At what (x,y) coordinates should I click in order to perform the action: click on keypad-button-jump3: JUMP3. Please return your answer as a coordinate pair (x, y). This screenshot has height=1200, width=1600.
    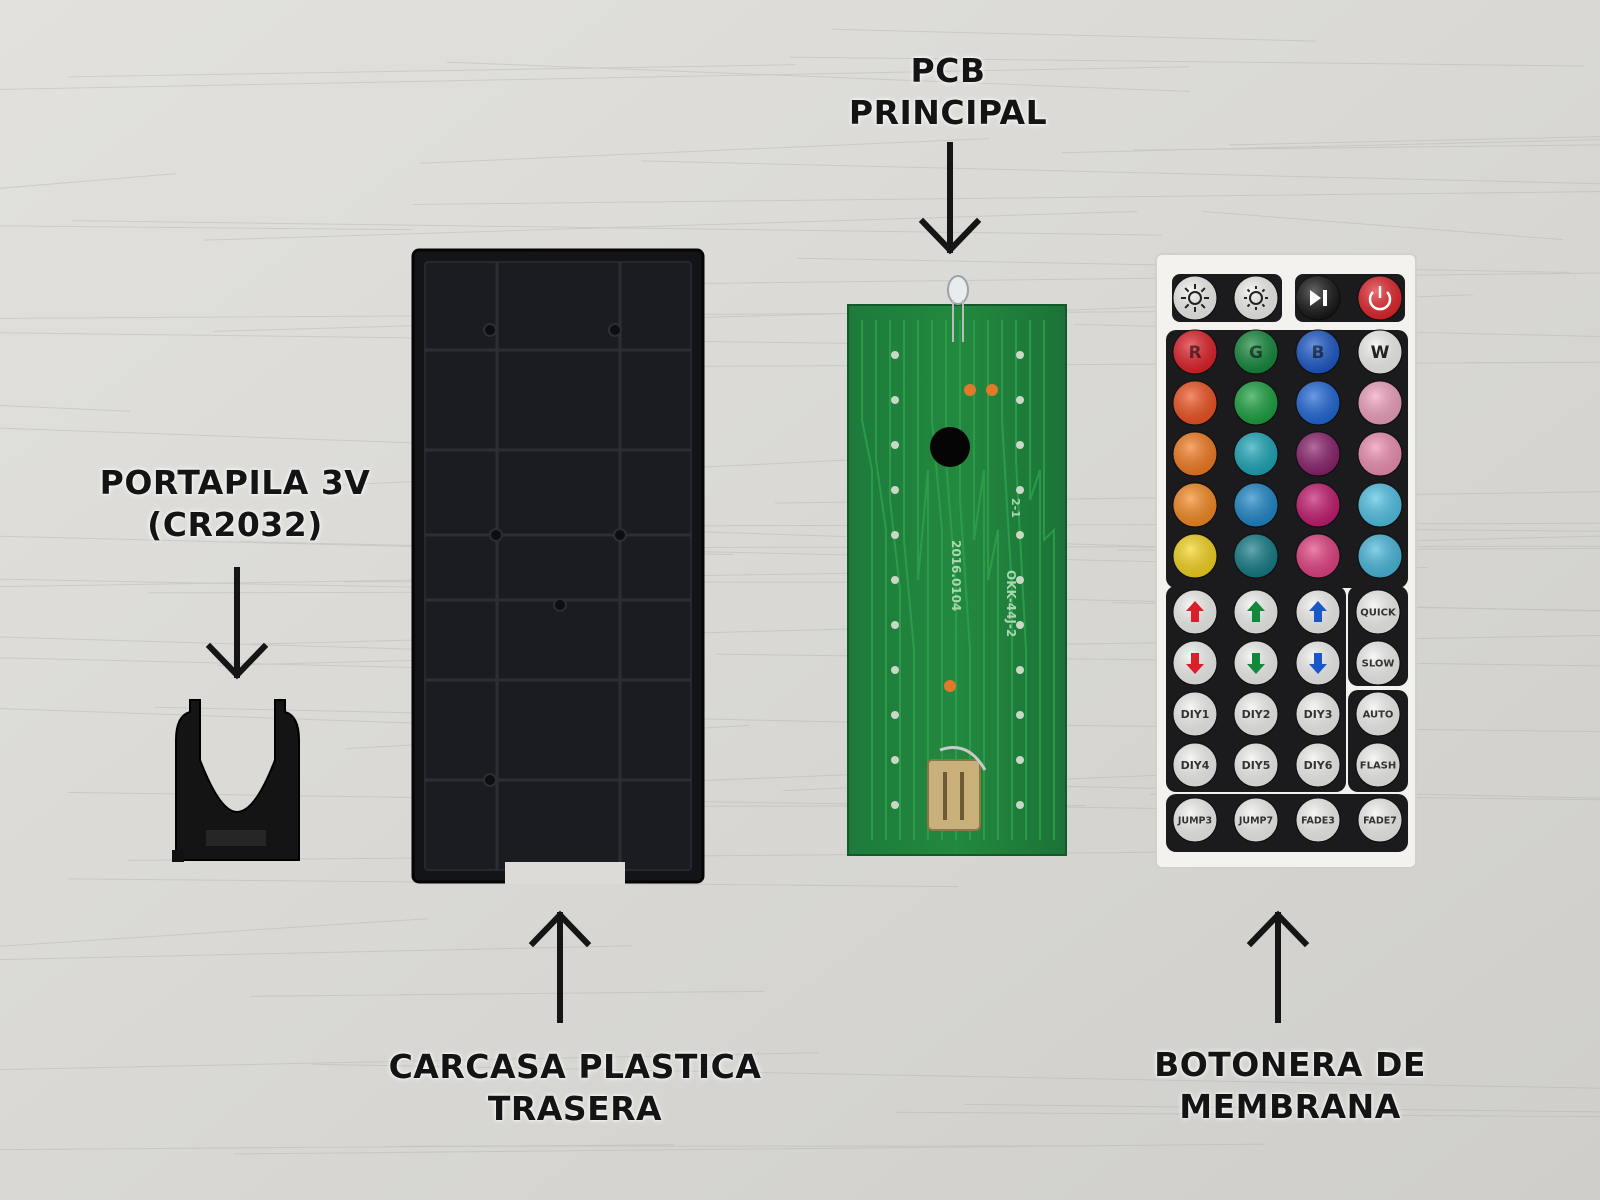
    Looking at the image, I should click on (1195, 820).